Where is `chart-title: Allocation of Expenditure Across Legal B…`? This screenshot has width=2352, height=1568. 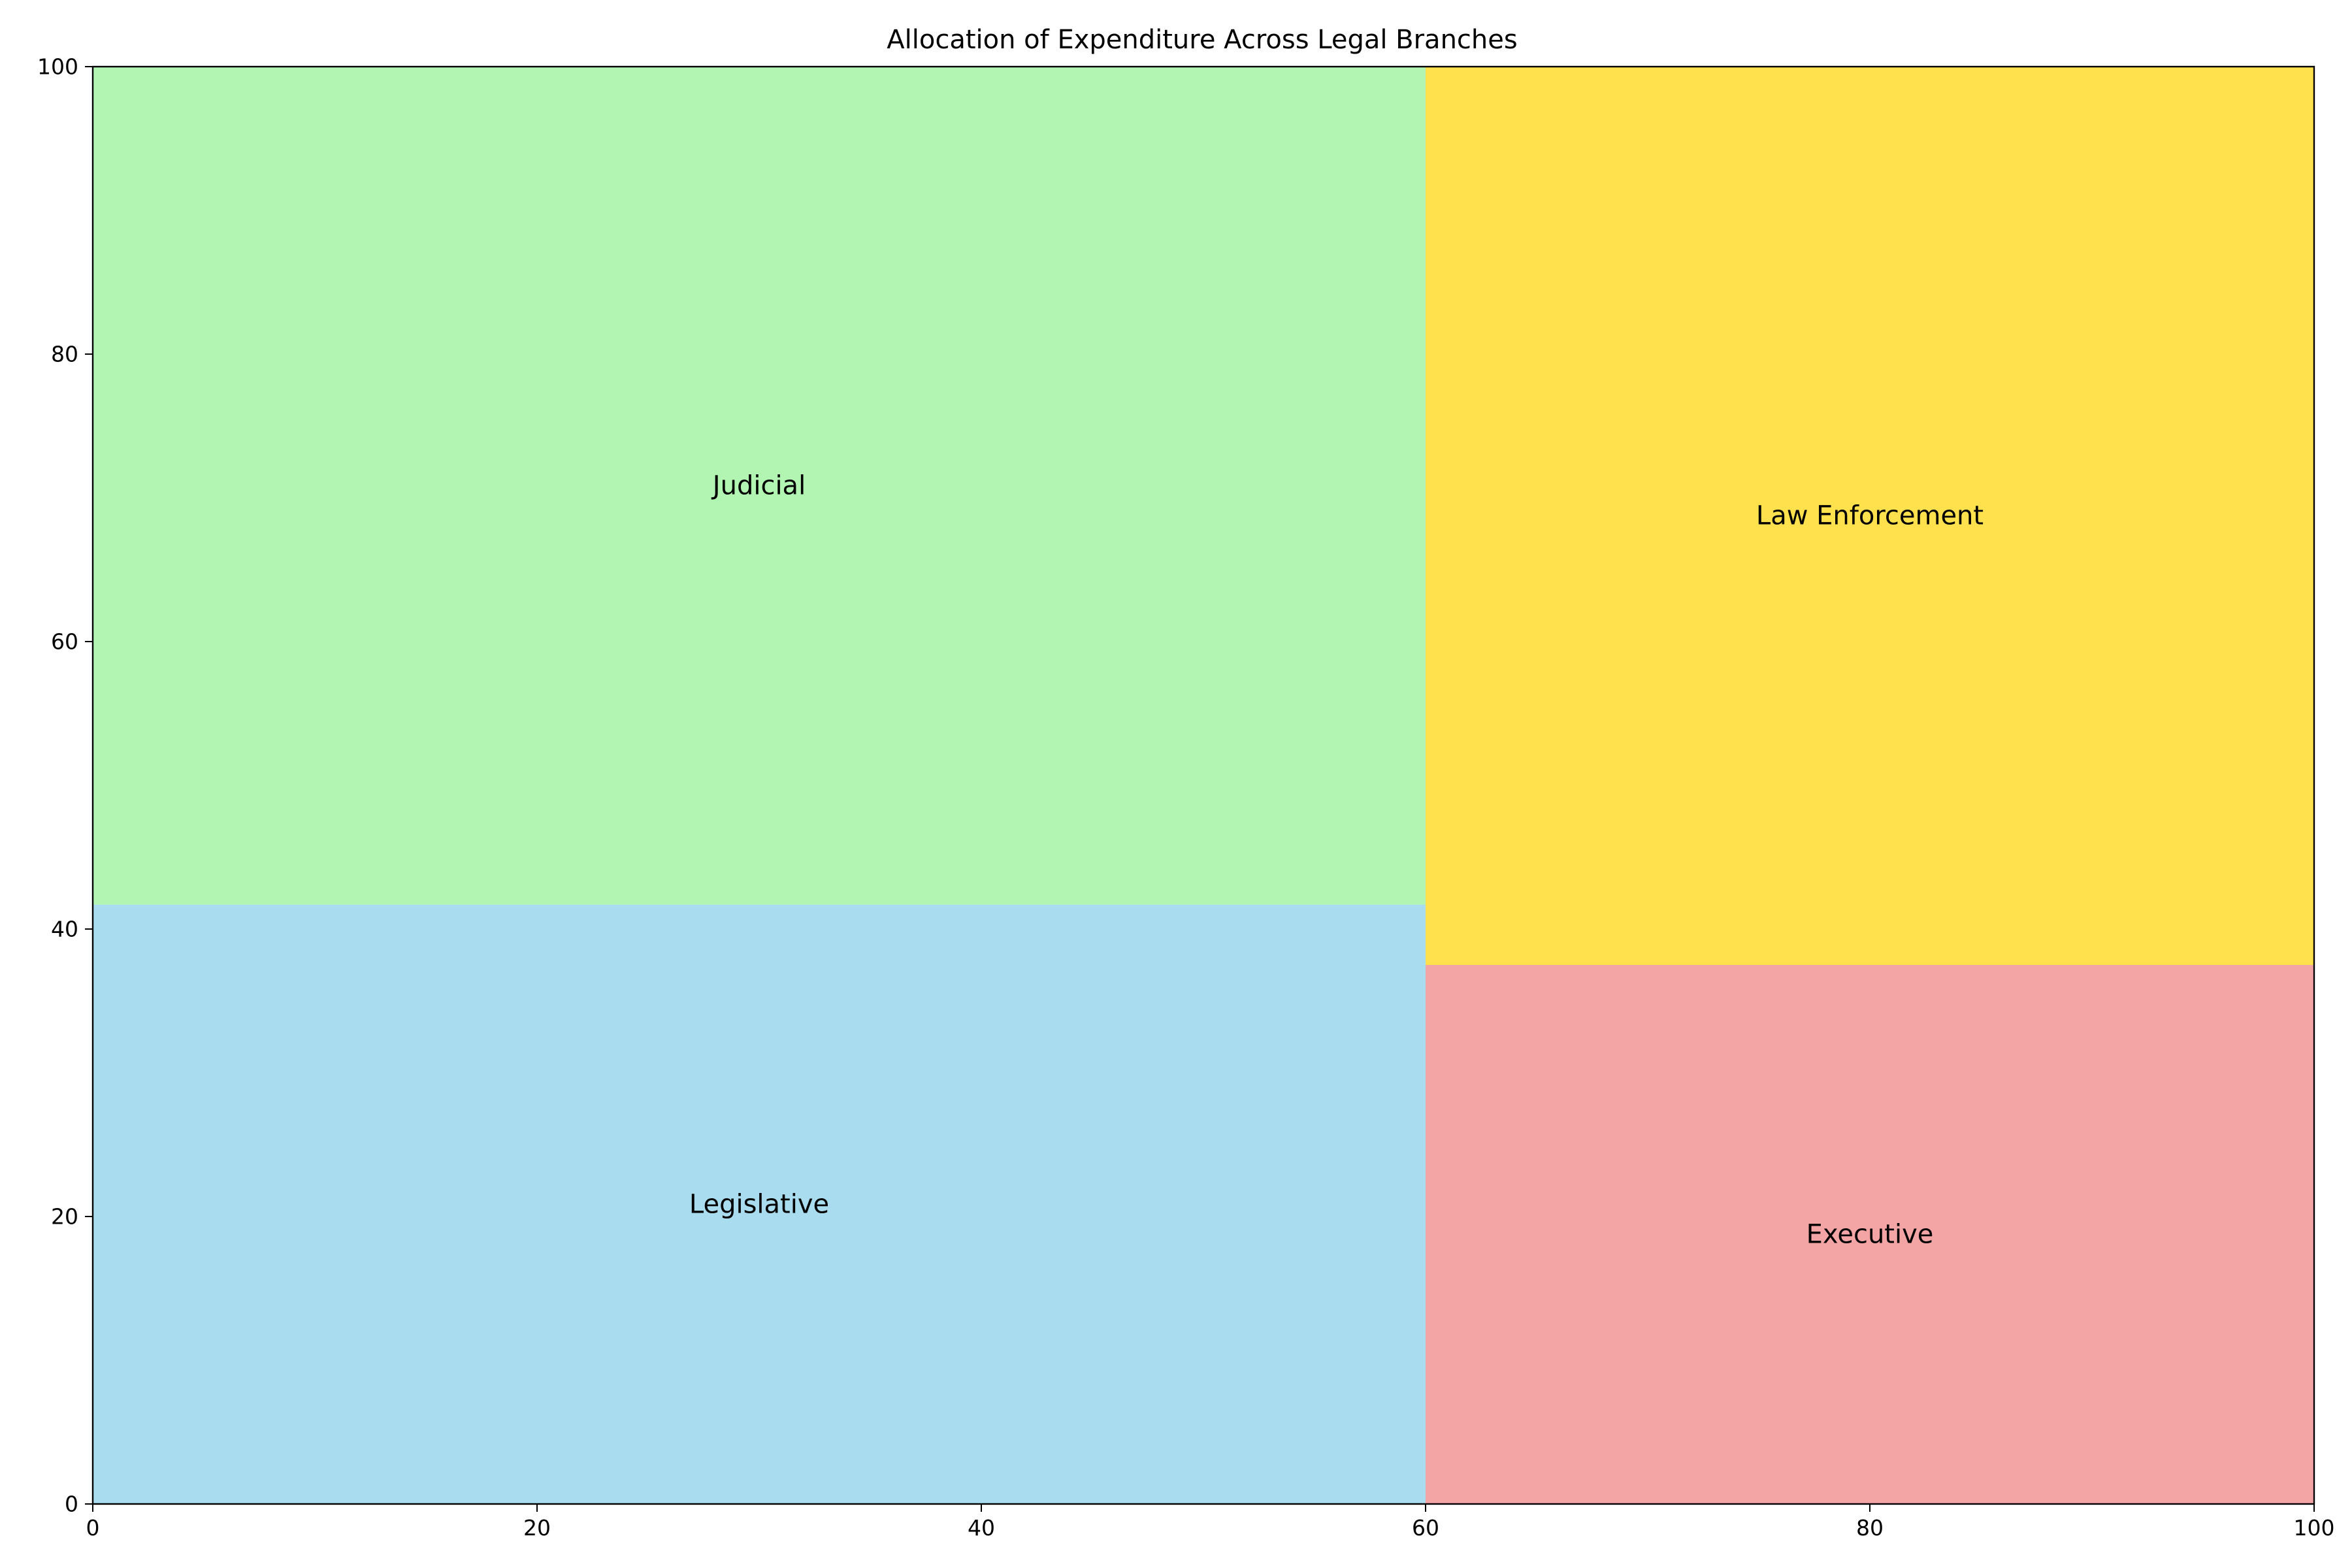
chart-title: Allocation of Expenditure Across Legal B… is located at coordinates (1202, 40).